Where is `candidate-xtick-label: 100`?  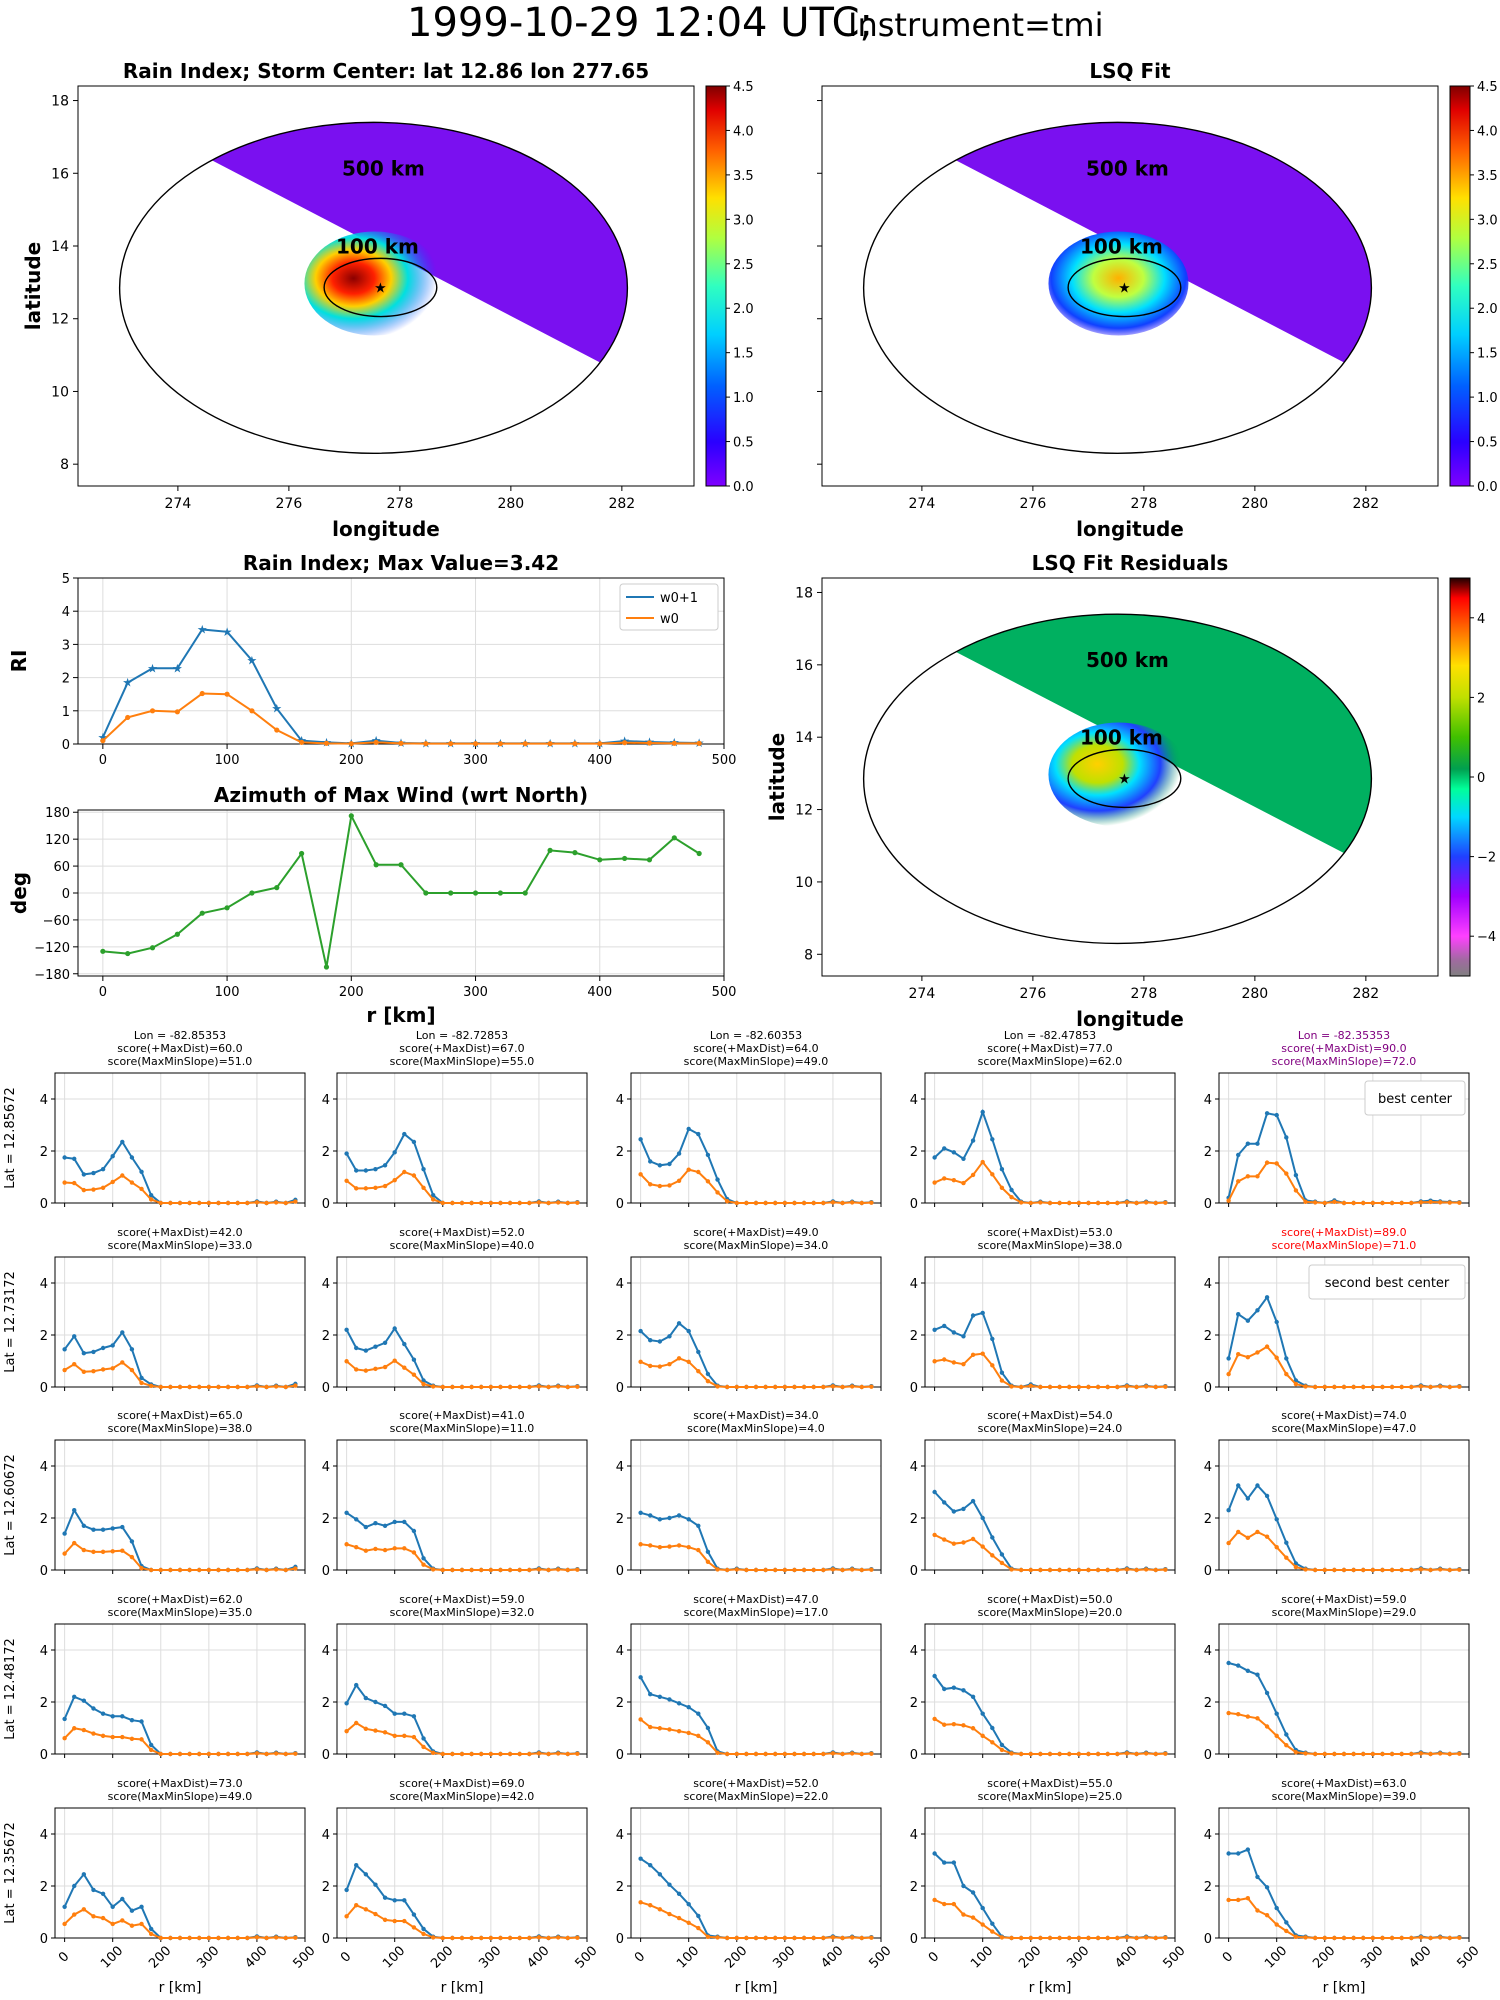
candidate-xtick-label: 100 is located at coordinates (688, 1957).